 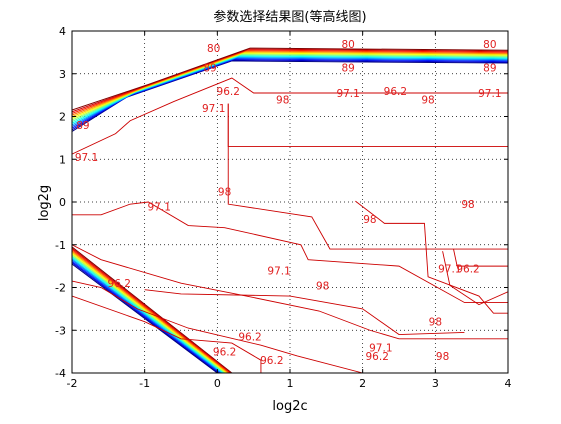 I want to click on x-tick-label: -2, so click(x=72, y=383).